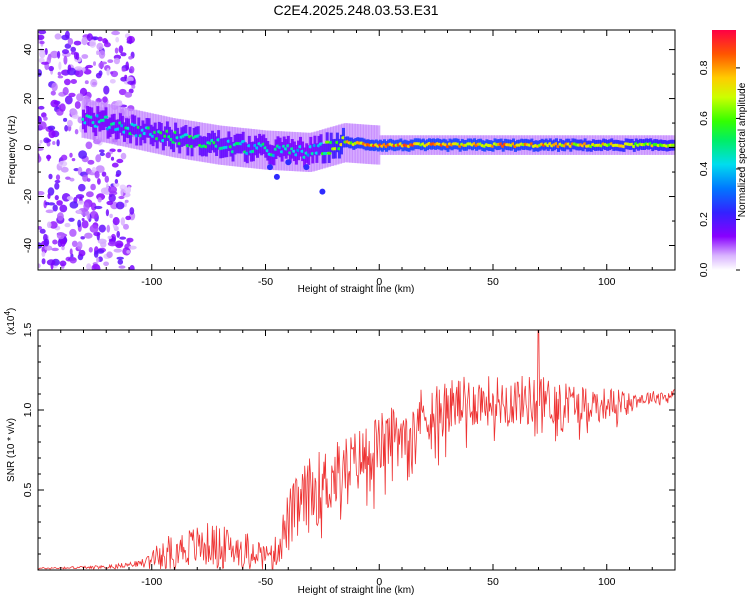  Describe the element at coordinates (607, 582) in the screenshot. I see `x-tick-label: 100` at that location.